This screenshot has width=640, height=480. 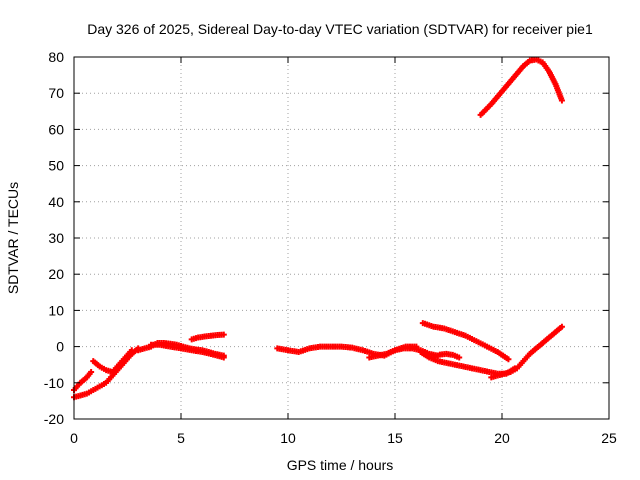 What do you see at coordinates (288, 438) in the screenshot?
I see `x-tick-label: 10` at bounding box center [288, 438].